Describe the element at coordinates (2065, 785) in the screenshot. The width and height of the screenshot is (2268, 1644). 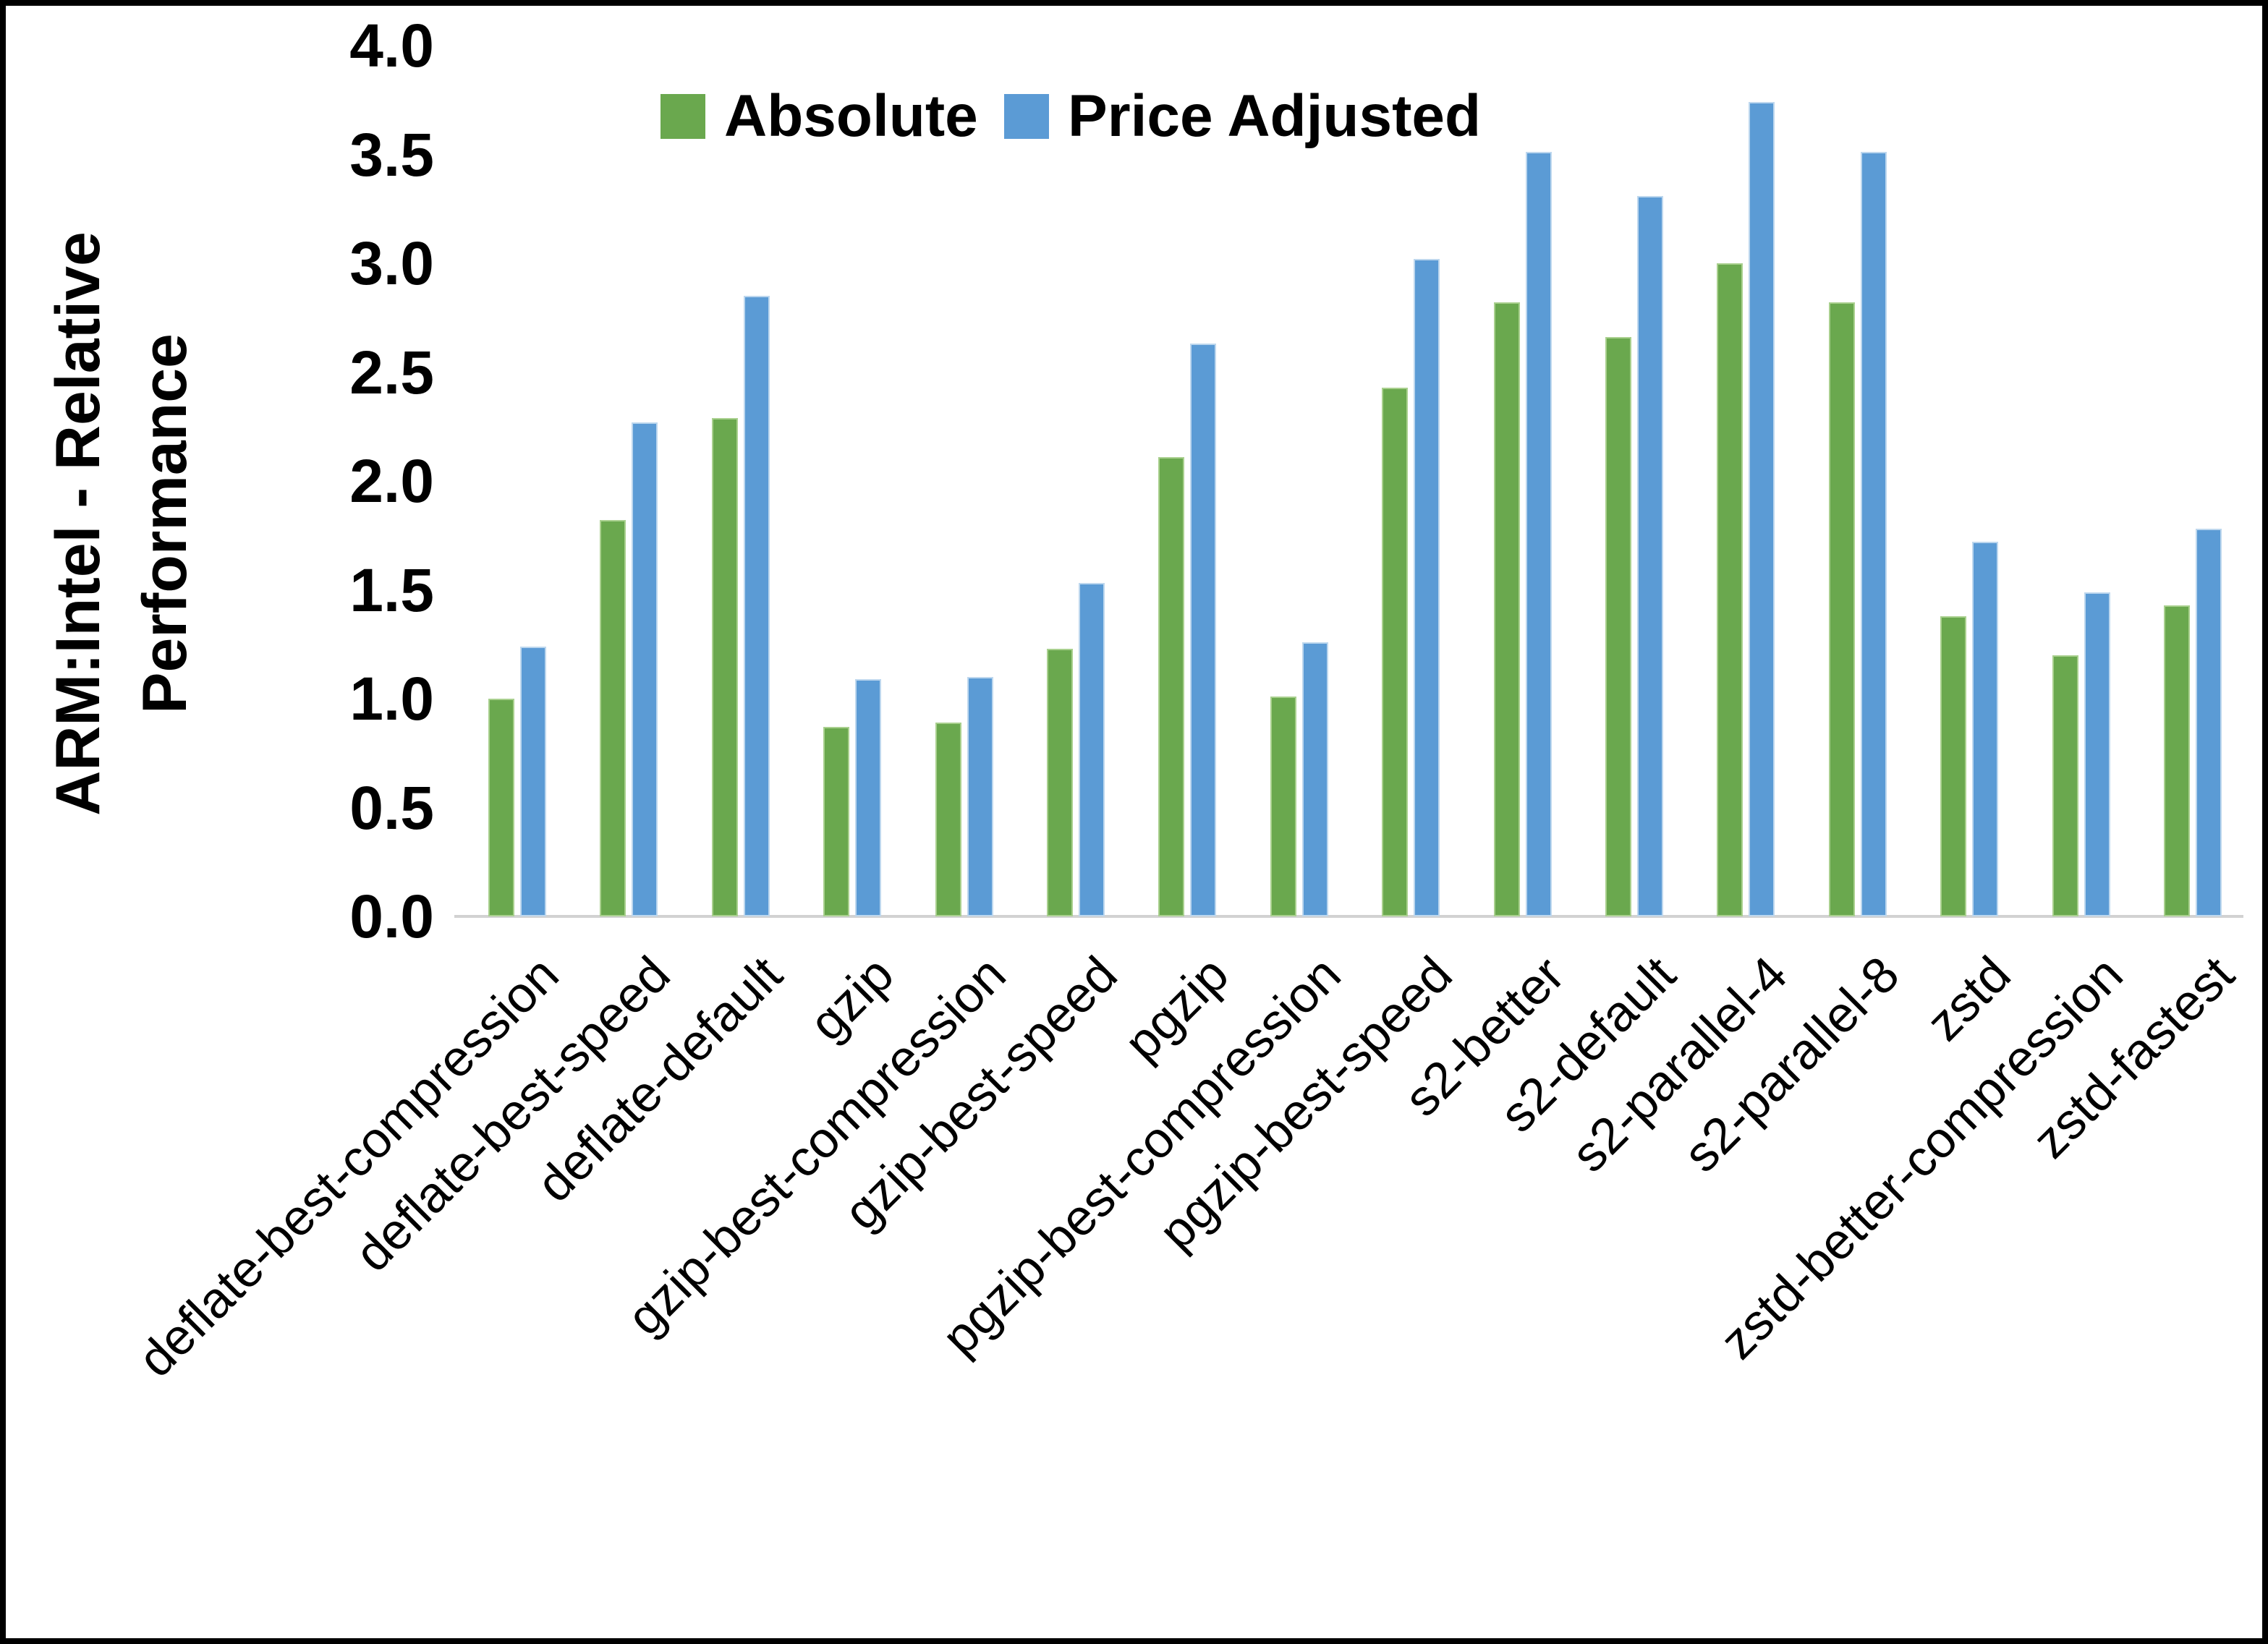
I see `bar-absolute-zstd-better-compression` at that location.